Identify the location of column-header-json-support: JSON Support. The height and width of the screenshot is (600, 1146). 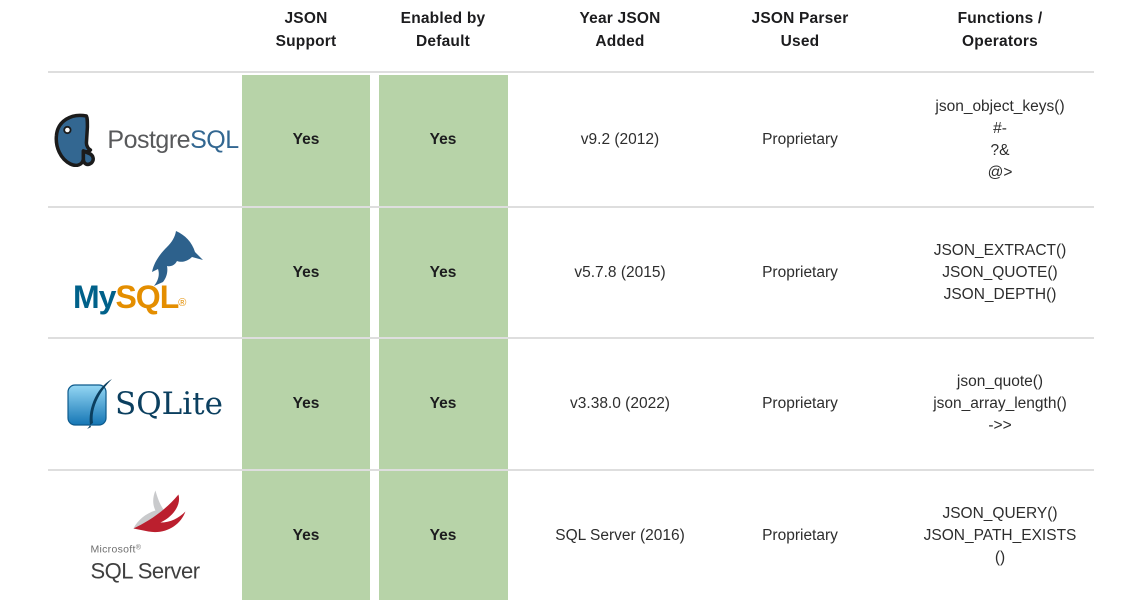
(306, 30).